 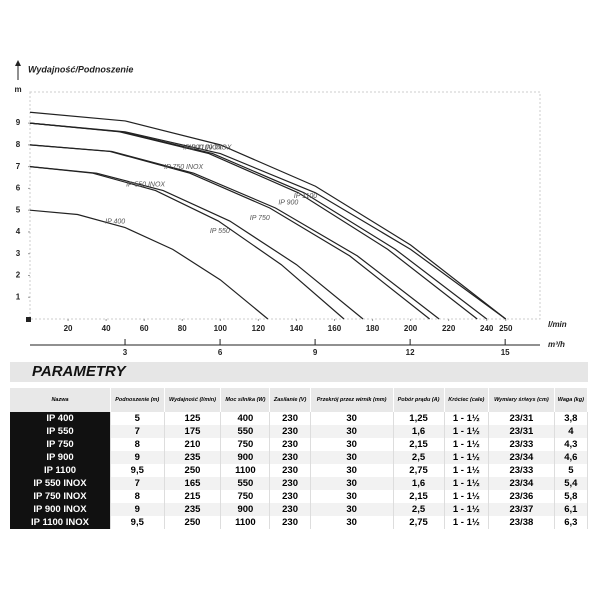 What do you see at coordinates (571, 496) in the screenshot?
I see `cell: 5,8` at bounding box center [571, 496].